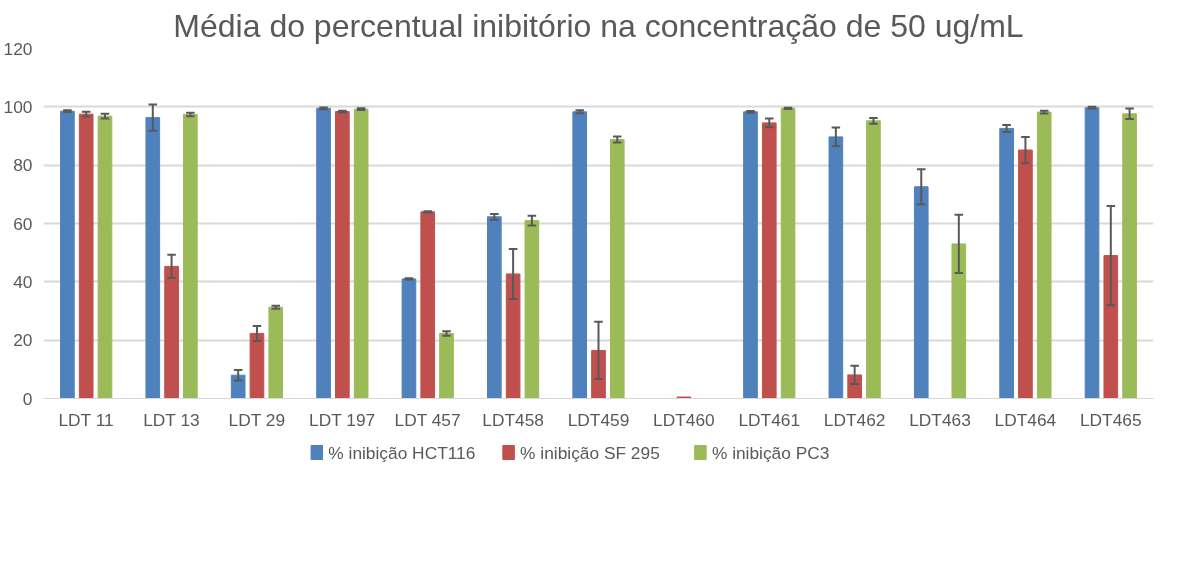 The image size is (1197, 562). What do you see at coordinates (427, 419) in the screenshot?
I see `x-tick-label: LDT 457` at bounding box center [427, 419].